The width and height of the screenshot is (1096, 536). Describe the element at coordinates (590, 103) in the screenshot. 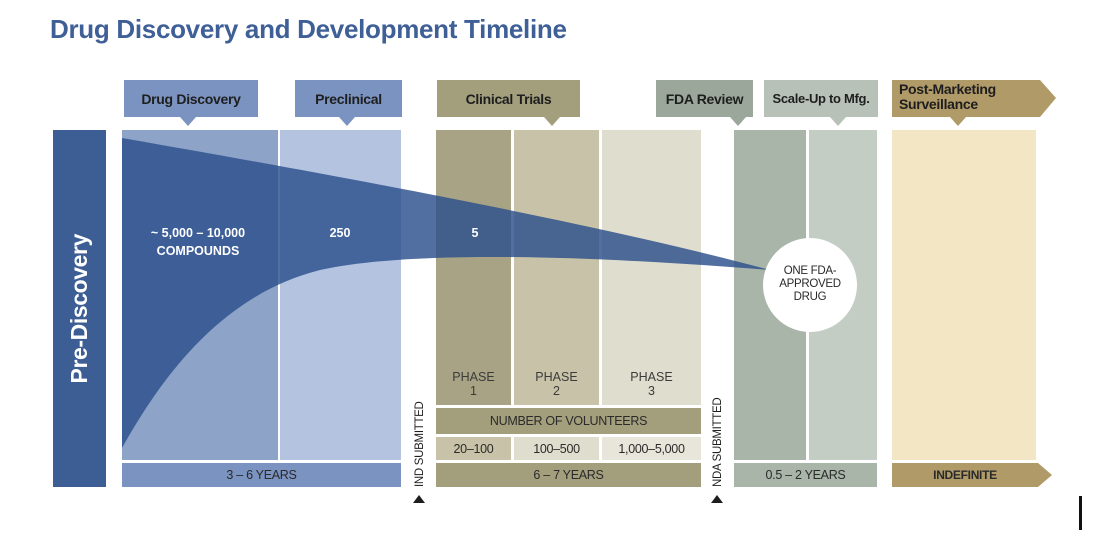

I see `stage-headers` at that location.